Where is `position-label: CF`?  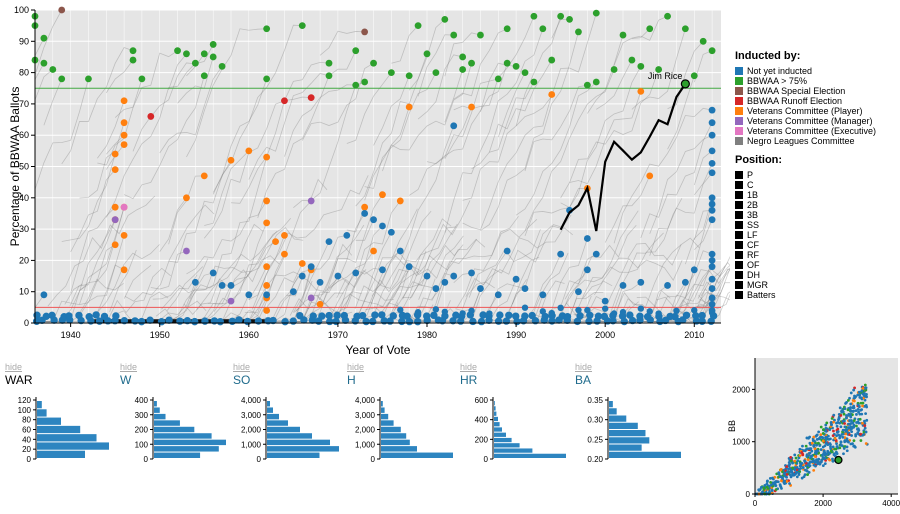 position-label: CF is located at coordinates (753, 245).